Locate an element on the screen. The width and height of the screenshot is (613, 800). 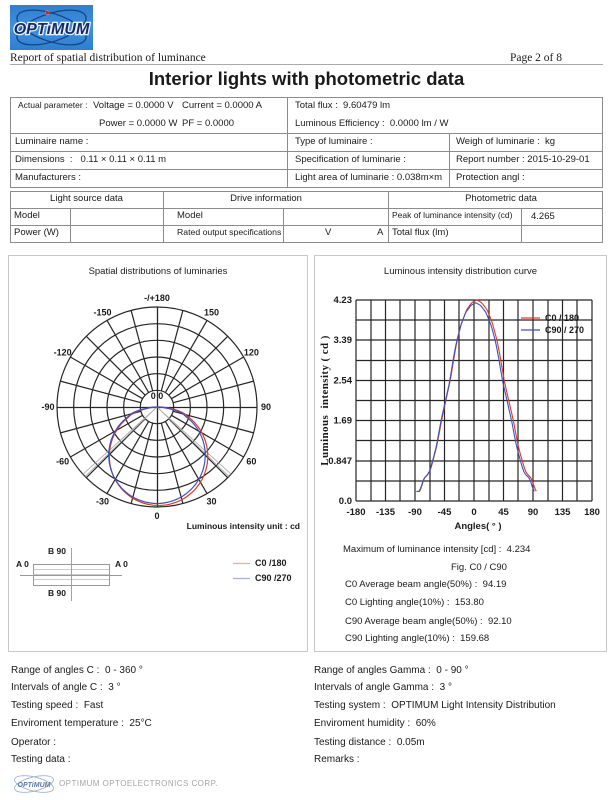
svg-text: OPTıMUM is located at coordinates (52, 29).